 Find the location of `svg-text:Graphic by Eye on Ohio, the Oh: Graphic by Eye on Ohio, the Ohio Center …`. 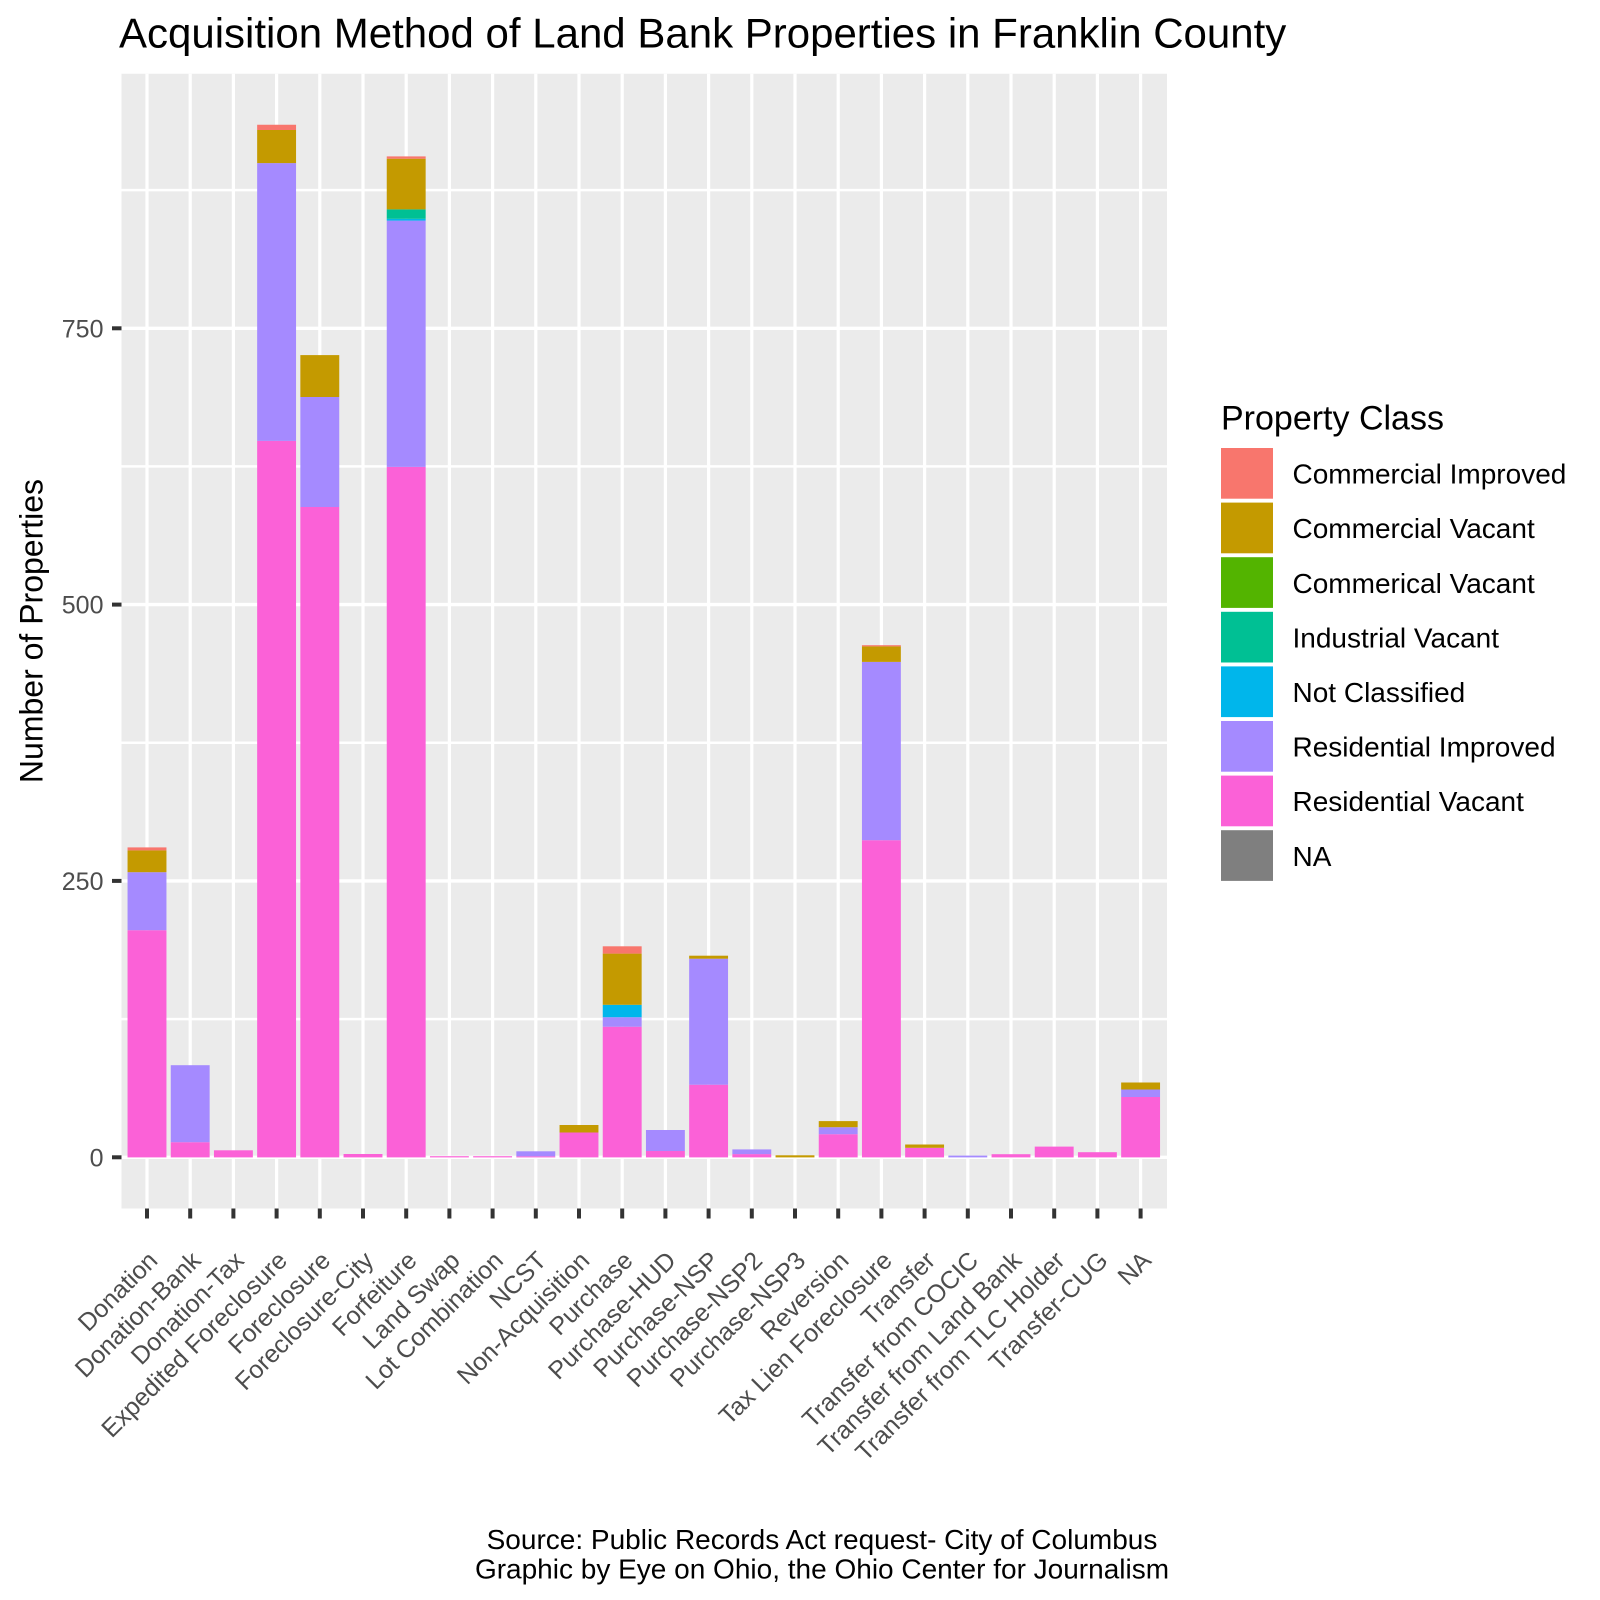

svg-text:Graphic by Eye on Ohio, the Oh: Graphic by Eye on Ohio, the Ohio Center … is located at coordinates (822, 1569).